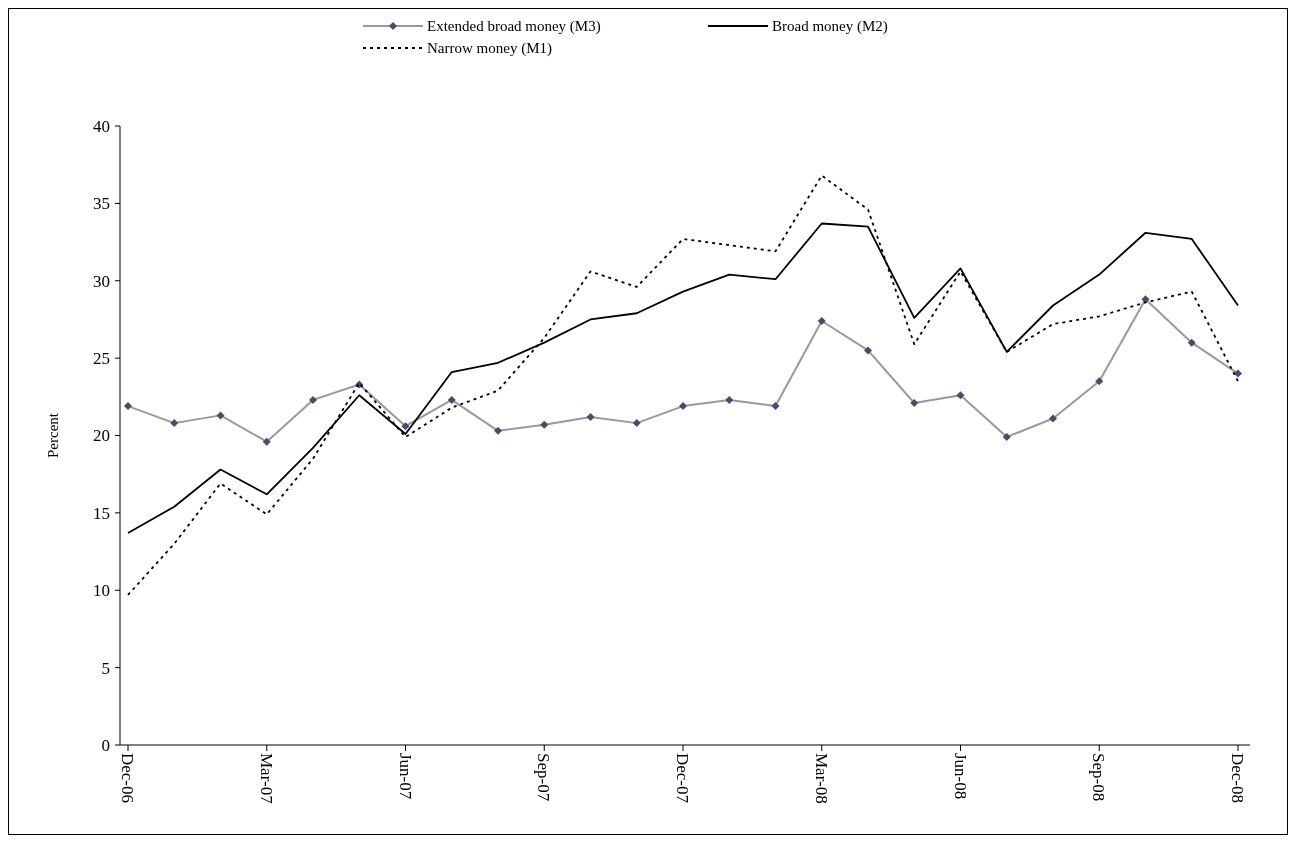 Image resolution: width=1296 pixels, height=843 pixels. What do you see at coordinates (821, 778) in the screenshot?
I see `x-tick-label: Mar-08` at bounding box center [821, 778].